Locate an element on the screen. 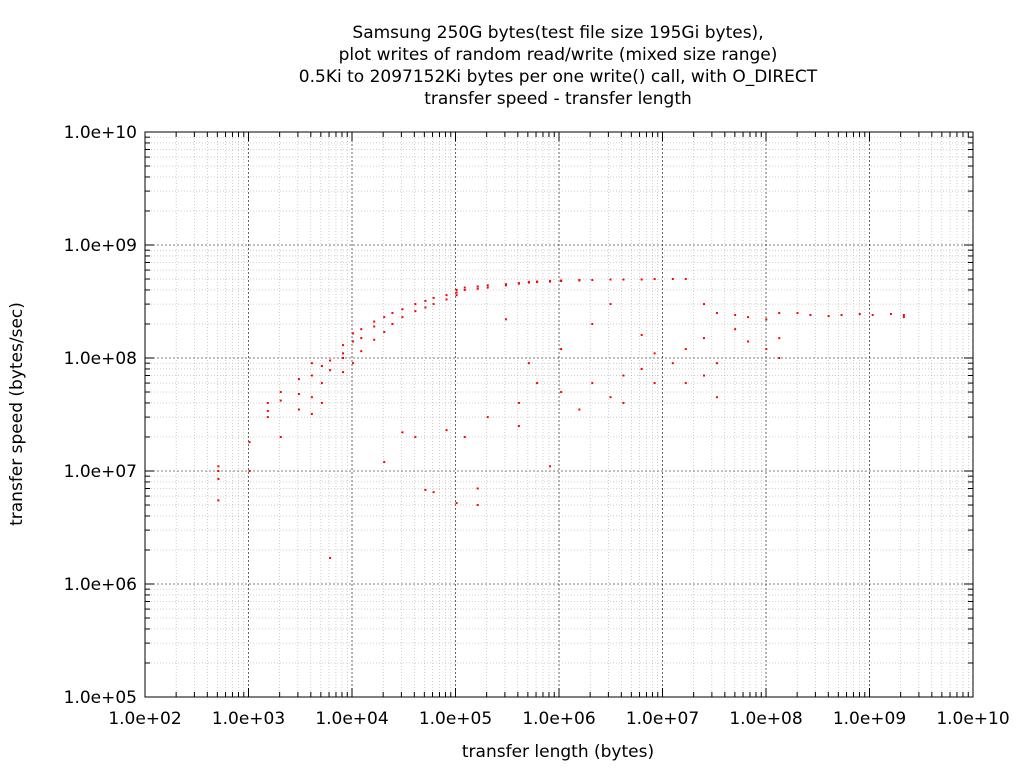  chart-title-line-4: transfer speed - transfer length is located at coordinates (558, 99).